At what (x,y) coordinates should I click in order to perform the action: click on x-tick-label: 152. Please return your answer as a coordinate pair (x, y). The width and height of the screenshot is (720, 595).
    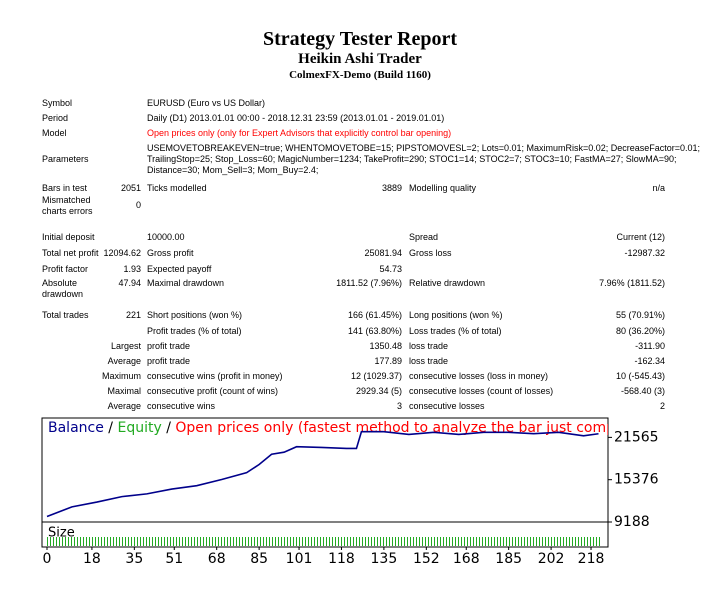
    Looking at the image, I should click on (426, 559).